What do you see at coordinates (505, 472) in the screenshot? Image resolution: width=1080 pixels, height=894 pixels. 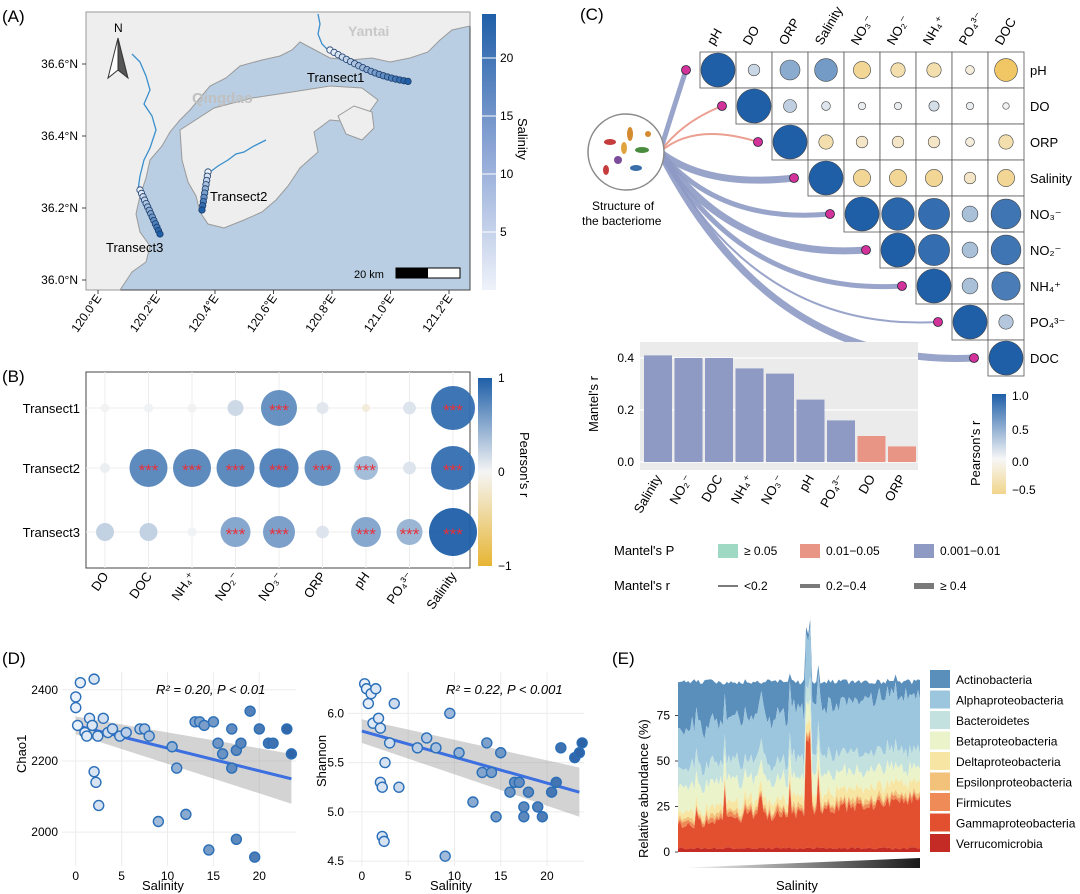 I see `panel-b-colorbar-ticks: 1 0 −1` at bounding box center [505, 472].